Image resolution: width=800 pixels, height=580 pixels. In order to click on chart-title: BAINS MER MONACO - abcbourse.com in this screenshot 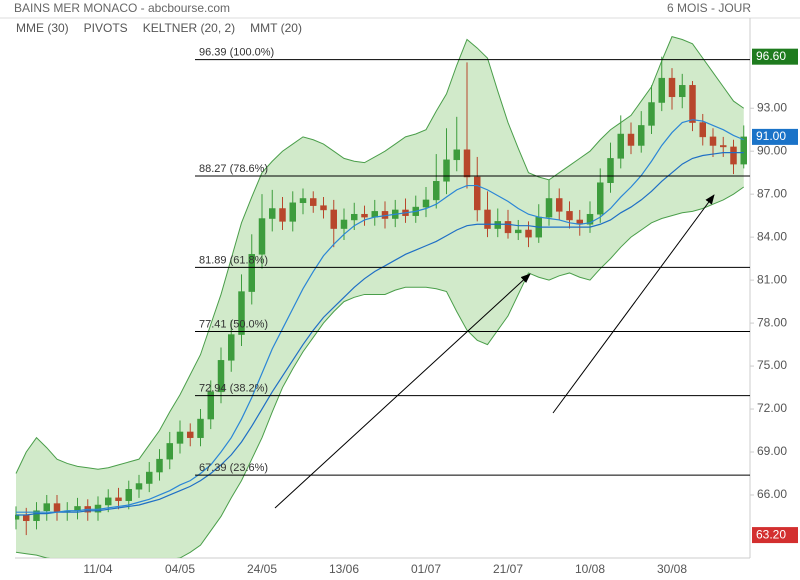, I will do `click(122, 8)`.